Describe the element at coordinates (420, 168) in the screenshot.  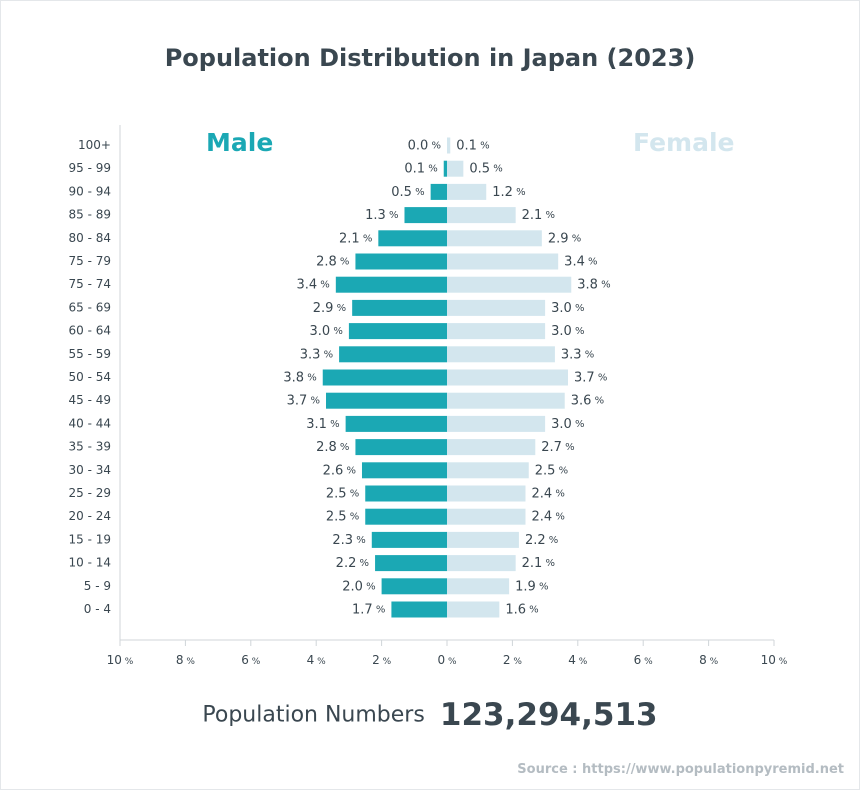
I see `male-value-label: 0.1 %` at that location.